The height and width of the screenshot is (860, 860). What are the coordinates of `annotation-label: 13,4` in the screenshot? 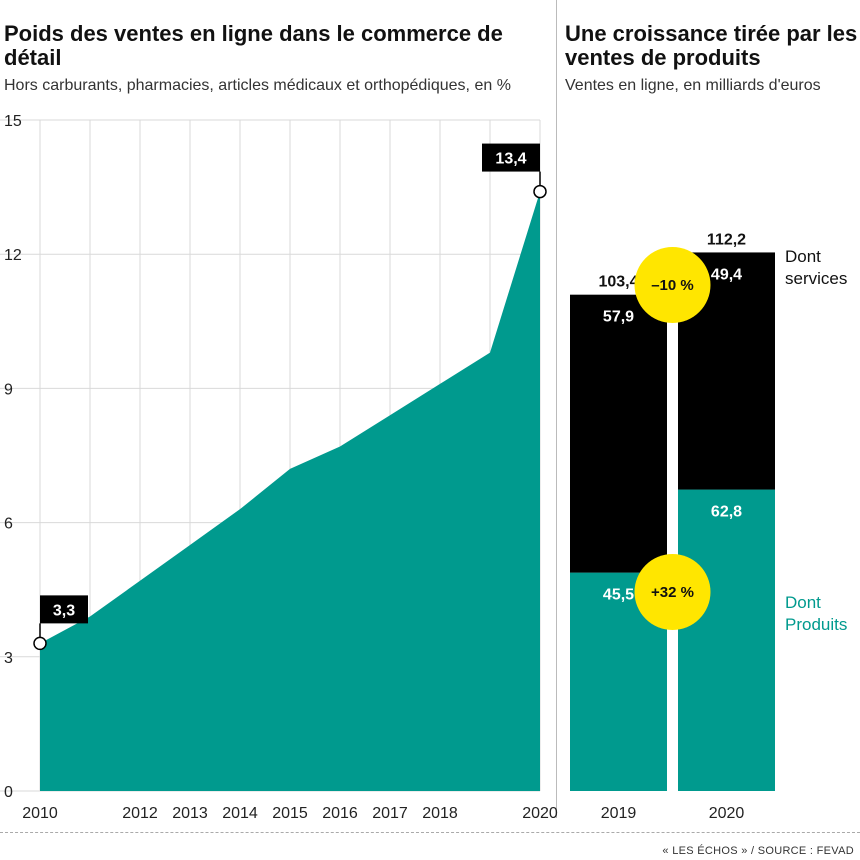 It's located at (510, 159).